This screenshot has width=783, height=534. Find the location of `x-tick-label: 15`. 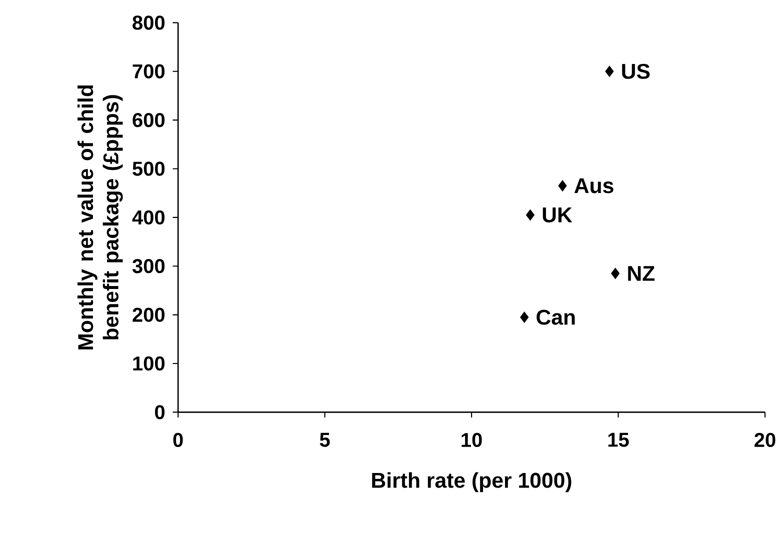

x-tick-label: 15 is located at coordinates (618, 440).